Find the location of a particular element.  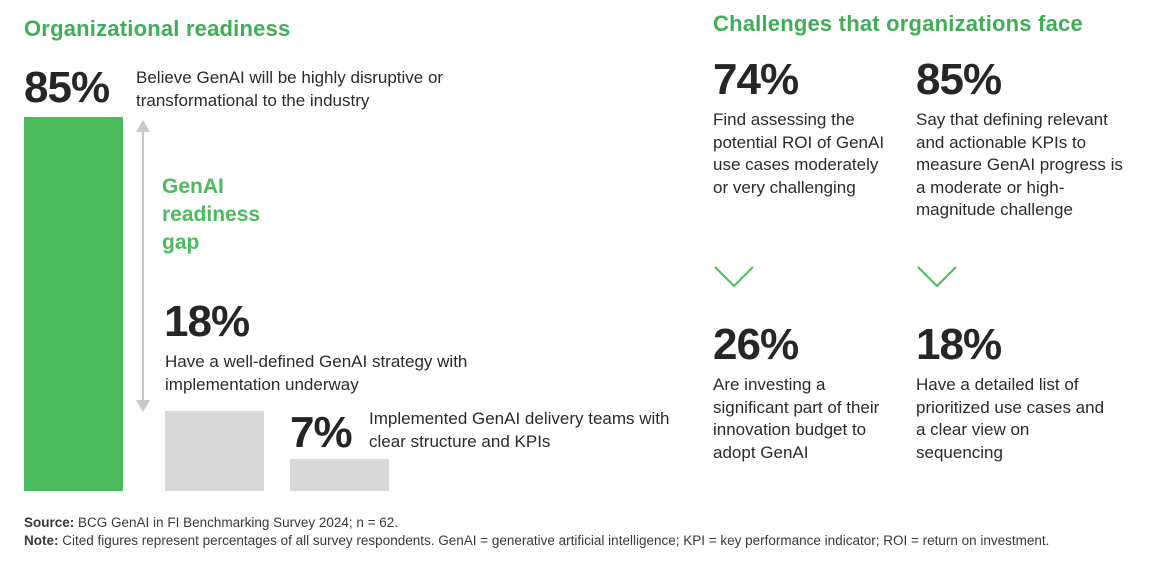

source-label: Source: is located at coordinates (49, 522).